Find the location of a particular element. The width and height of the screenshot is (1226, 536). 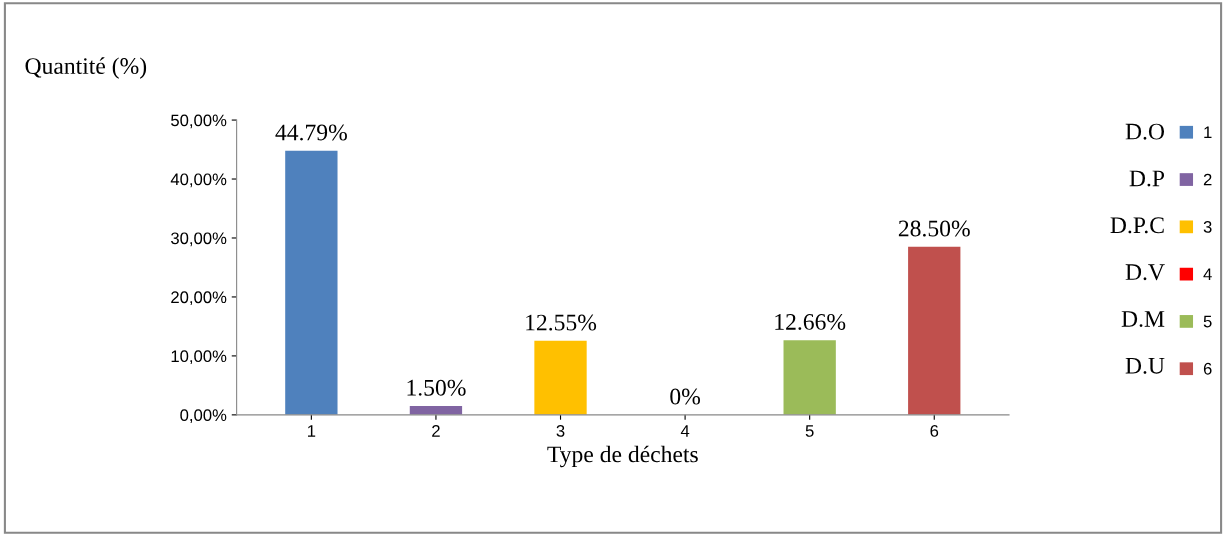

x-tick-label: 5 is located at coordinates (809, 431).